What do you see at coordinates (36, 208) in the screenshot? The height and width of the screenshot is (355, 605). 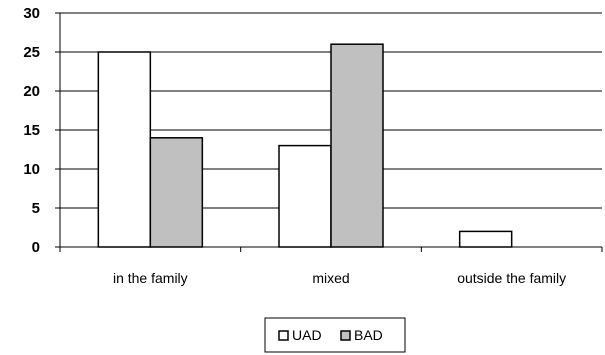 I see `y-tick-label: 5` at bounding box center [36, 208].